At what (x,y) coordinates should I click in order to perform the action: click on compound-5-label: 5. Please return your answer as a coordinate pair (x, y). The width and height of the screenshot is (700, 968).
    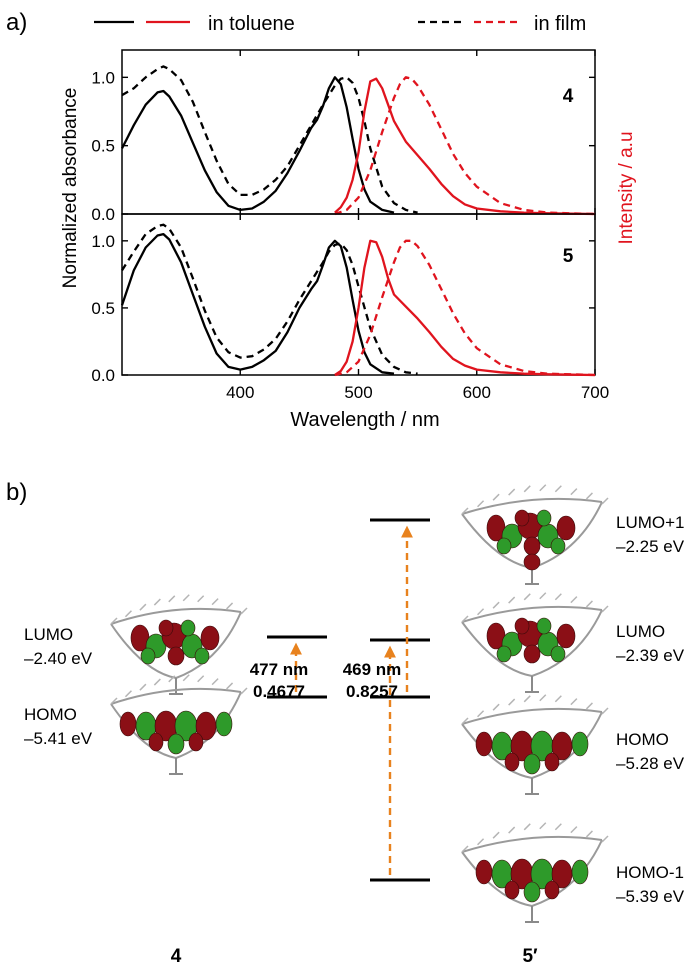
    Looking at the image, I should click on (568, 256).